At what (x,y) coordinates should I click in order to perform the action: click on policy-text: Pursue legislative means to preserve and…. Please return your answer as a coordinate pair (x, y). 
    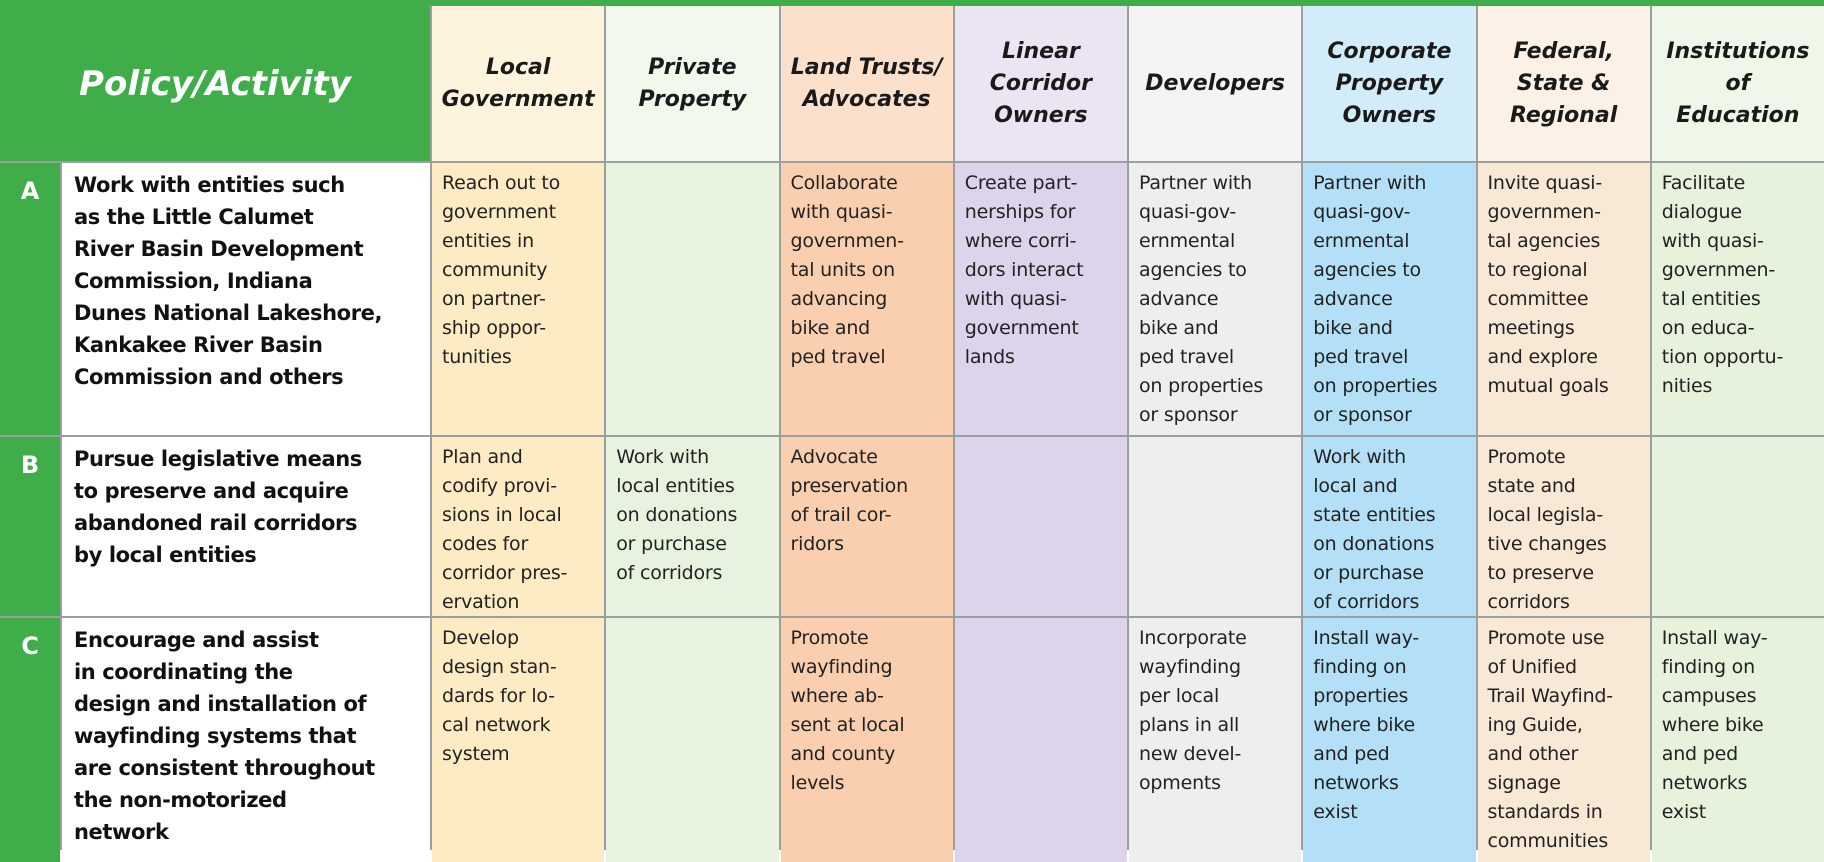
    Looking at the image, I should click on (246, 526).